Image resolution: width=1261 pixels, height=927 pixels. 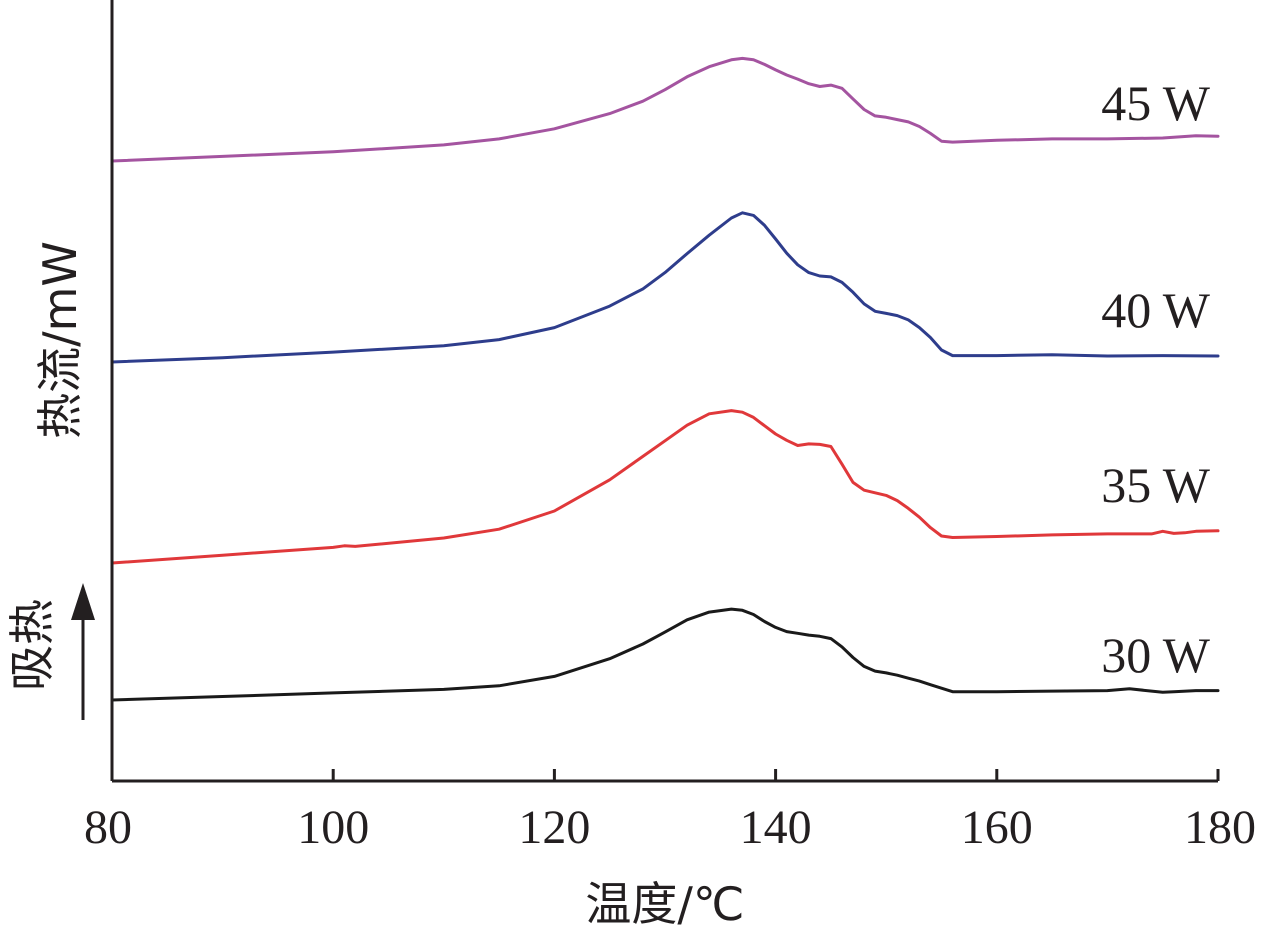 What do you see at coordinates (554, 827) in the screenshot?
I see `x-tick-label-3: 120` at bounding box center [554, 827].